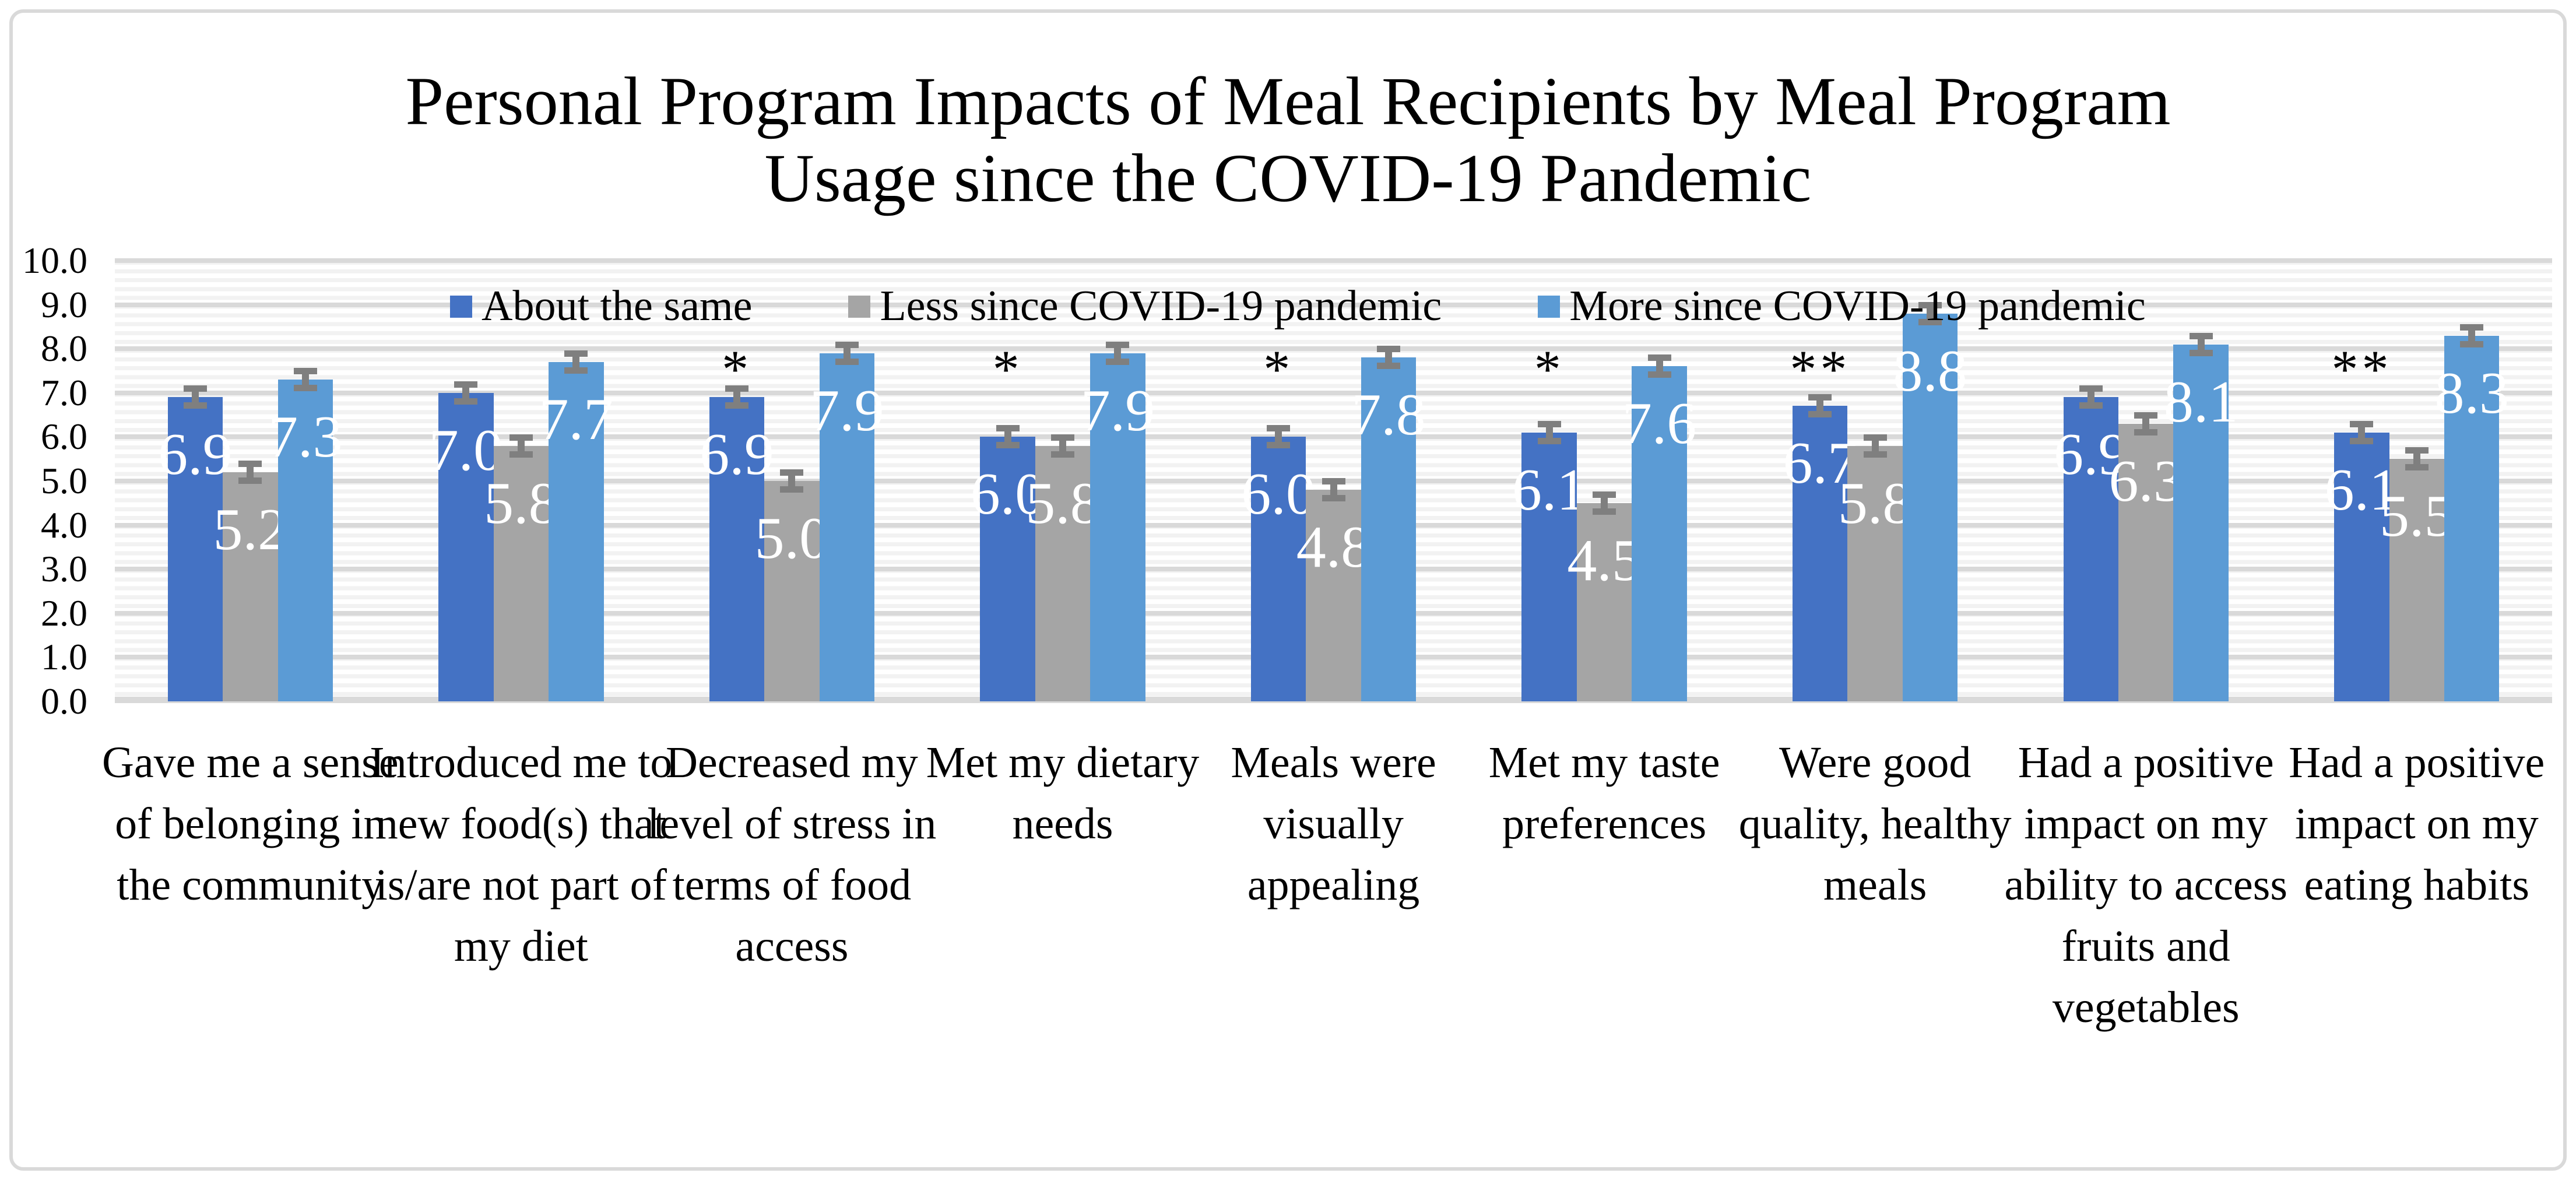 The image size is (2576, 1180). I want to click on bar: 6.1, so click(1549, 560).